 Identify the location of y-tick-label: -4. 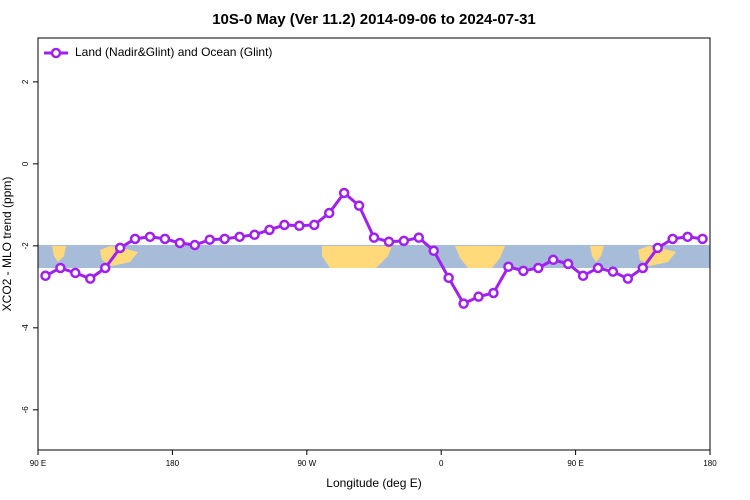
(25, 328).